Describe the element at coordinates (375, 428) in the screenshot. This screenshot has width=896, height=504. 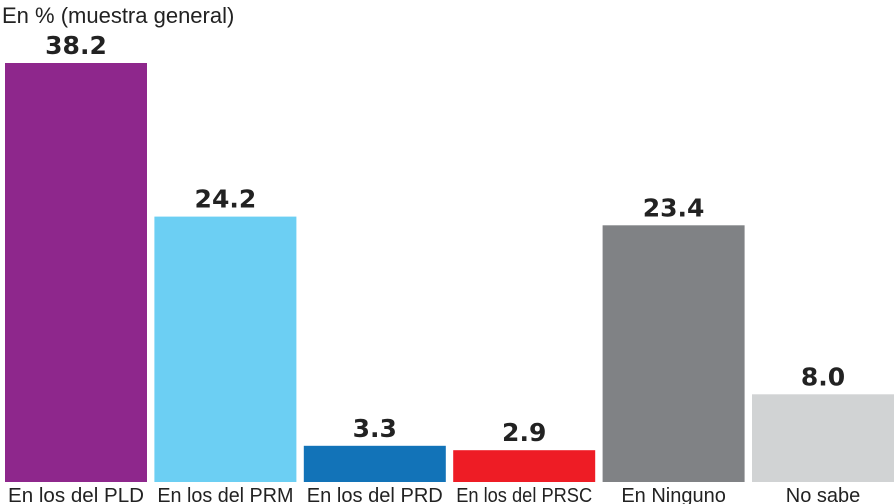
I see `value-label-3: 3.3` at that location.